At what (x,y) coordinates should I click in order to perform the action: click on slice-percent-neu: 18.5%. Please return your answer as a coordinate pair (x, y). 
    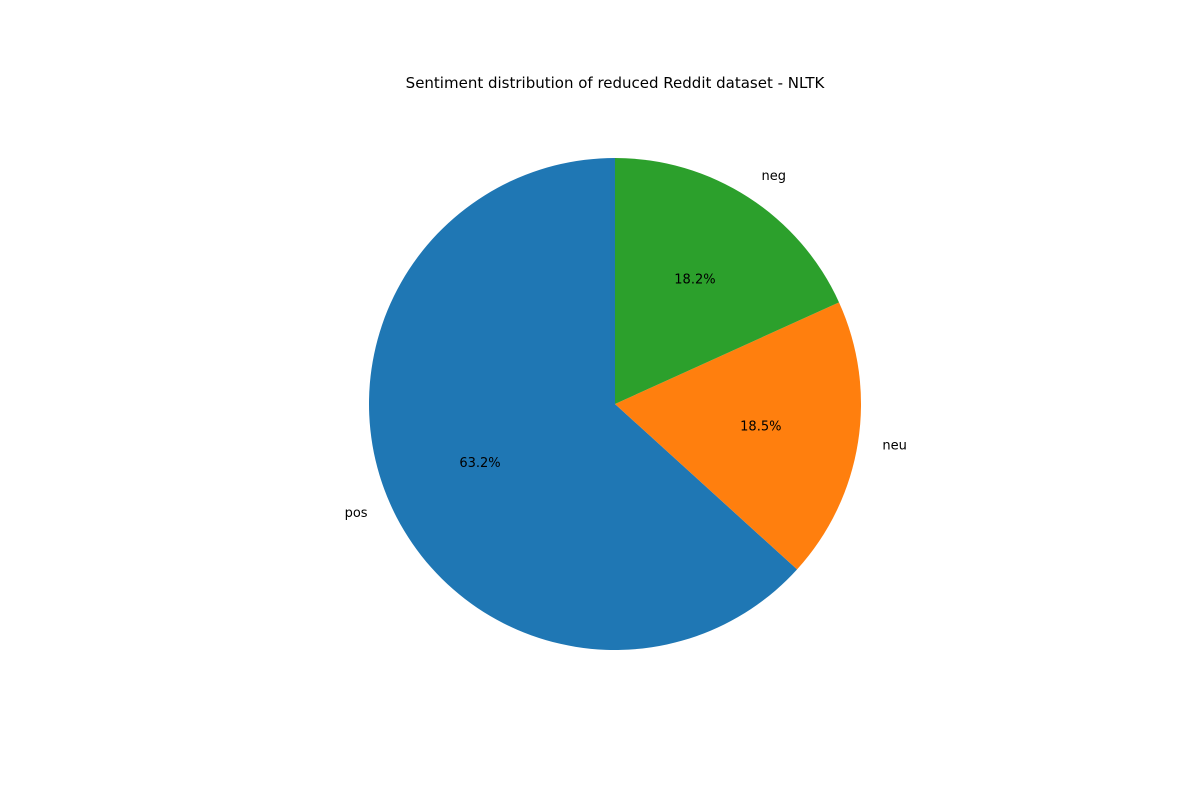
    Looking at the image, I should click on (760, 426).